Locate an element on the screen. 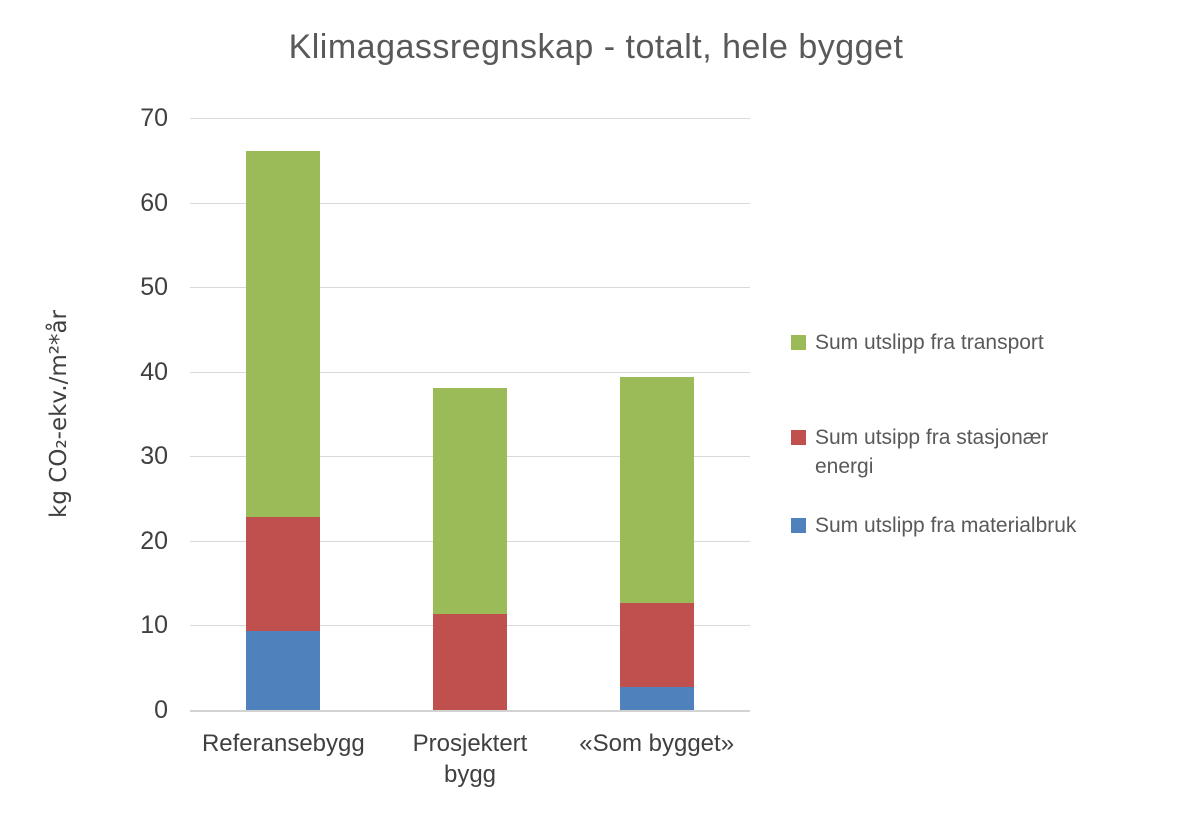  legend-label: Sum utslipp fra materialbruk is located at coordinates (946, 525).